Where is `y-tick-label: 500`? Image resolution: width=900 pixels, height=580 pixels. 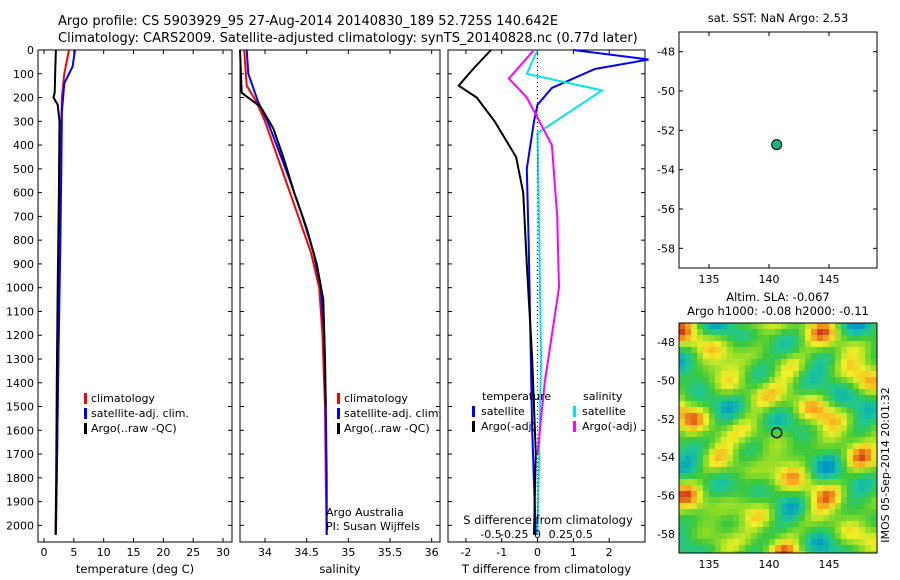
y-tick-label: 500 is located at coordinates (23, 169).